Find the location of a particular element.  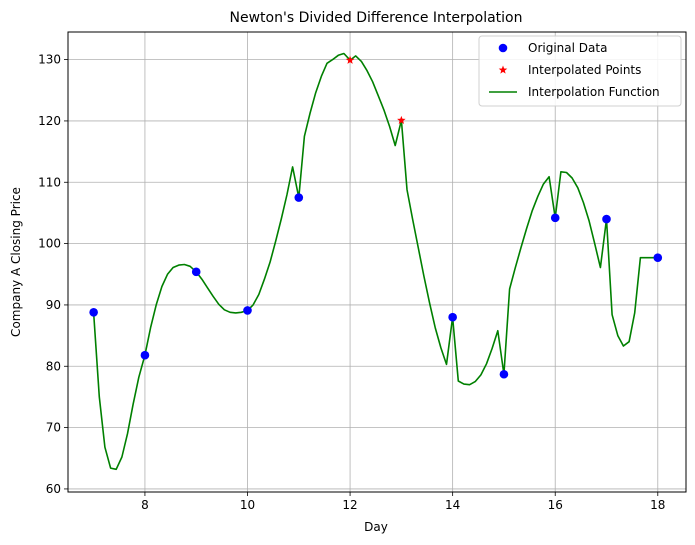

y-tick-label: 80 is located at coordinates (53, 366).